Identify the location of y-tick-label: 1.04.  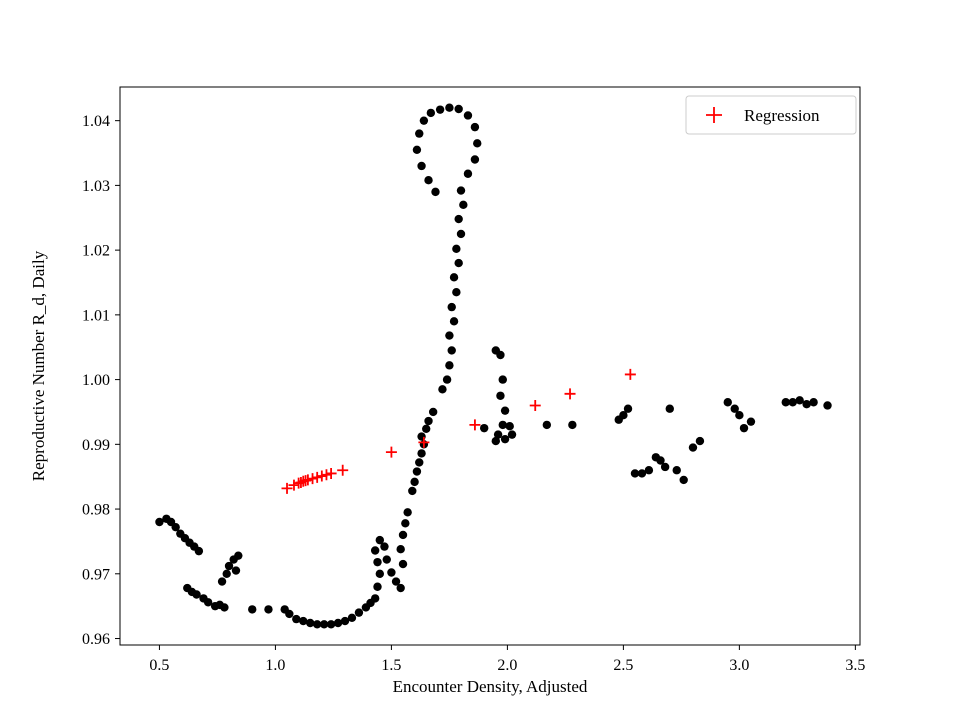
(96, 121).